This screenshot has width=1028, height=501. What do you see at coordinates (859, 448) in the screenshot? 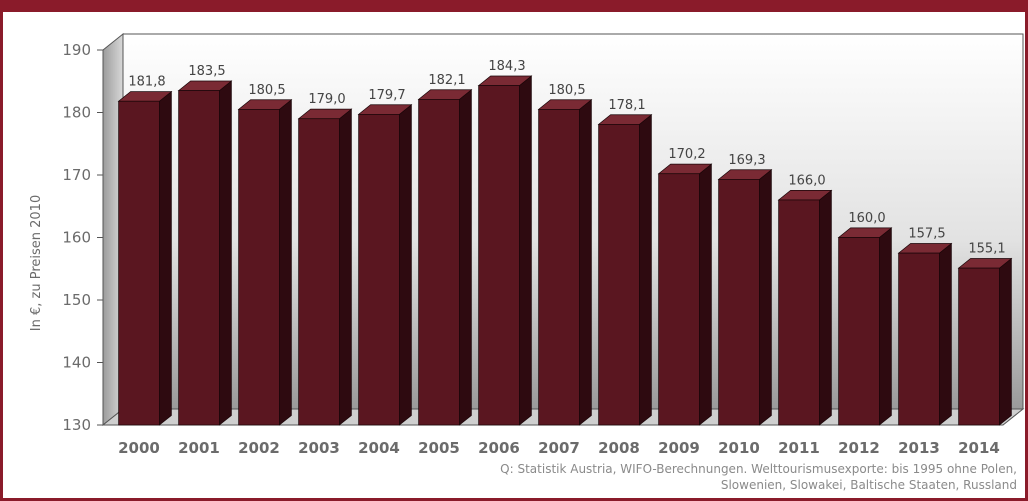
I see `x-tick-label: 2012` at bounding box center [859, 448].